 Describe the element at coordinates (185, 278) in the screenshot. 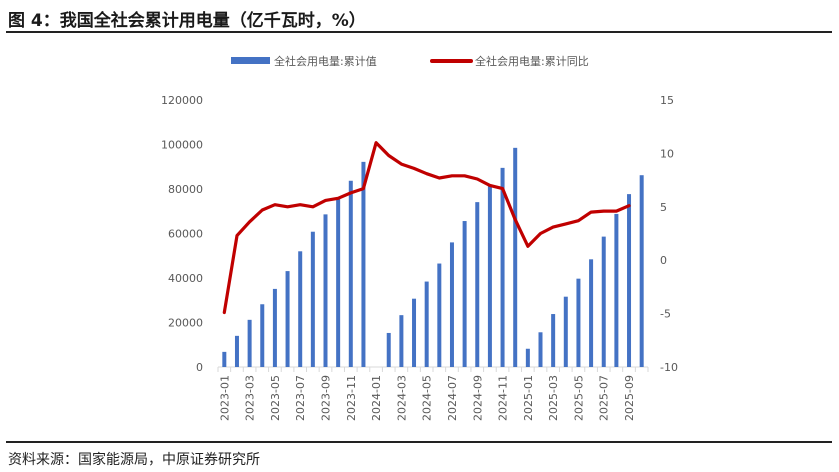

I see `y-left-tick-label: 40000` at that location.